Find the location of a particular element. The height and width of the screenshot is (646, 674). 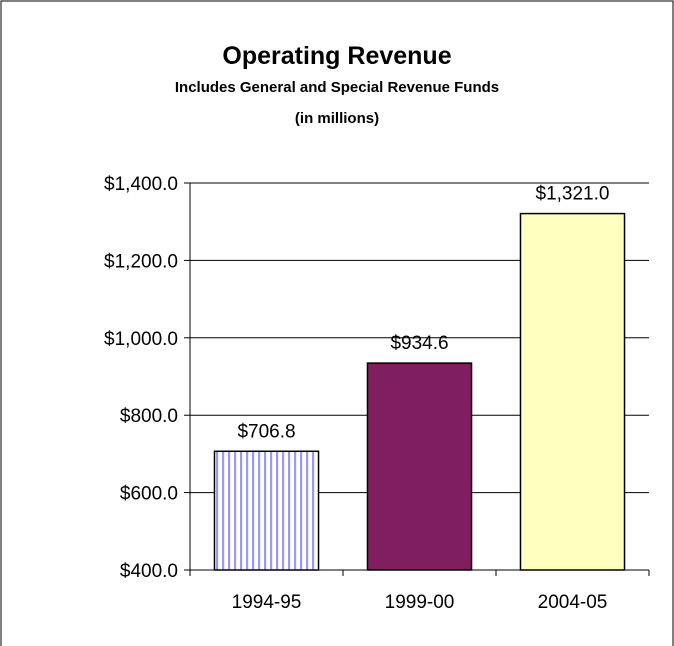

data-label-1994-95: $706.8 is located at coordinates (266, 431).